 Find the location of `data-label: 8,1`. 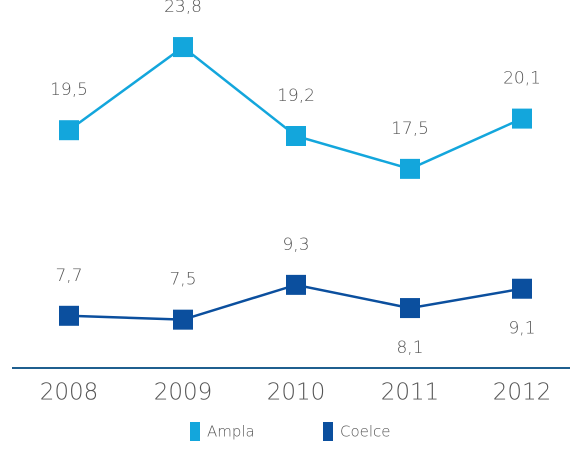

data-label: 8,1 is located at coordinates (409, 348).